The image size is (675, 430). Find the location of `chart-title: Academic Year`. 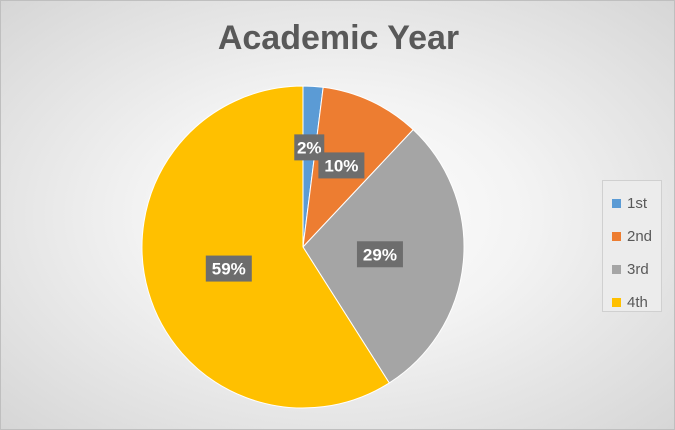

chart-title: Academic Year is located at coordinates (338, 38).